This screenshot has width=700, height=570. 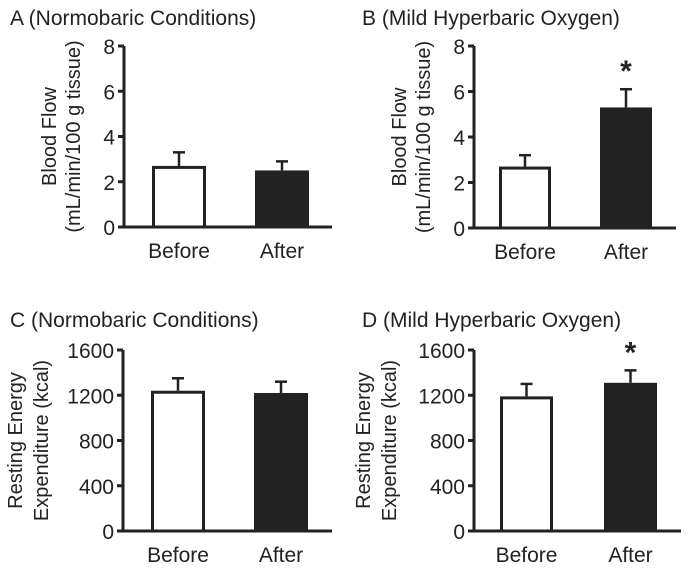 I want to click on panel-title: A (Normobaric Conditions), so click(x=133, y=18).